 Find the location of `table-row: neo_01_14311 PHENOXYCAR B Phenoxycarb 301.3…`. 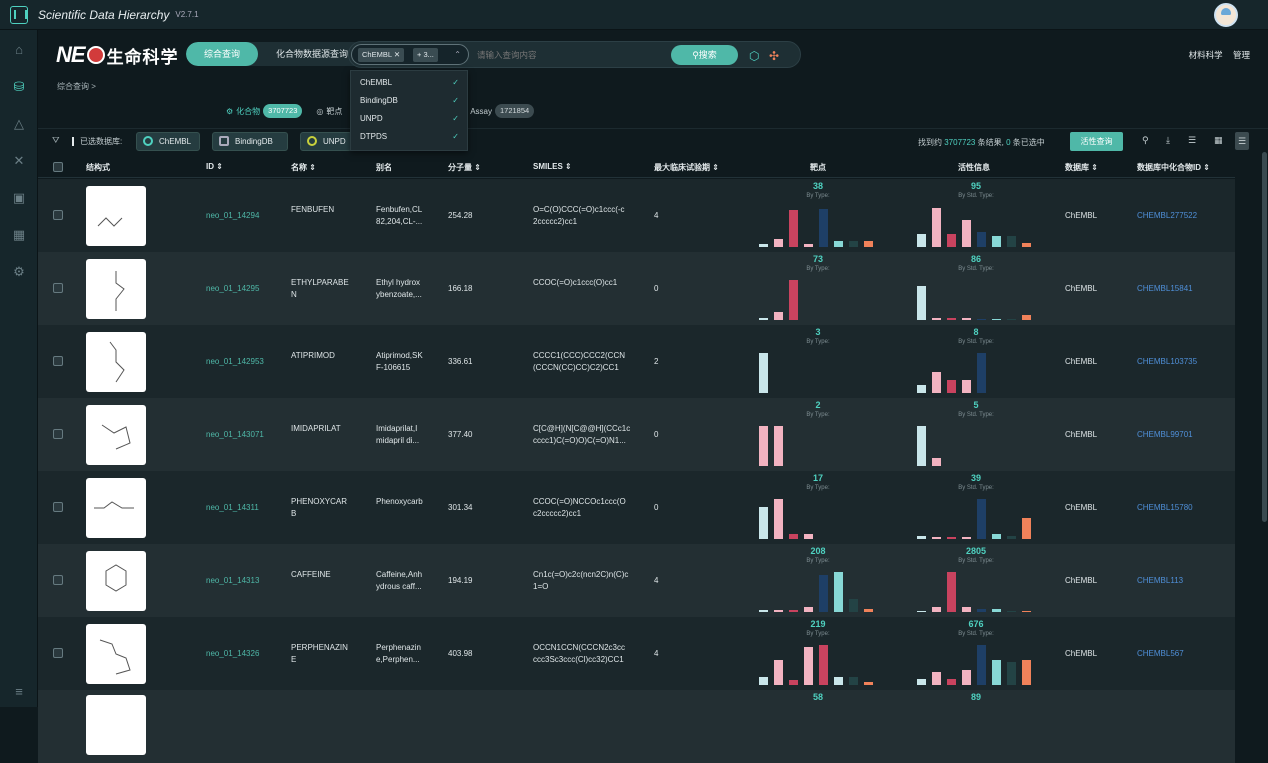

table-row: neo_01_14311 PHENOXYCAR B Phenoxycarb 301.3… is located at coordinates (636, 507).